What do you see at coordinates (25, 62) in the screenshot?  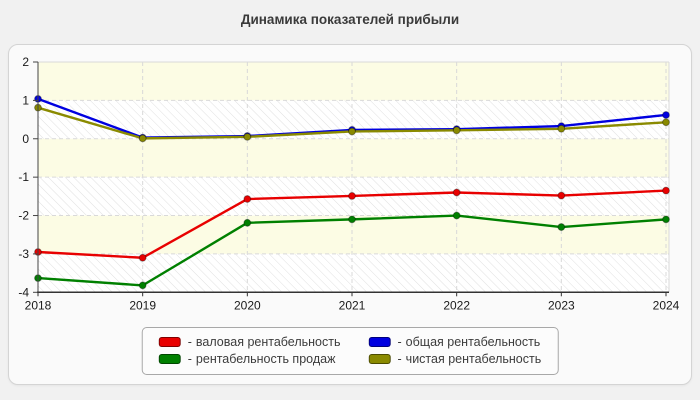 I see `y-tick-label: 2` at bounding box center [25, 62].